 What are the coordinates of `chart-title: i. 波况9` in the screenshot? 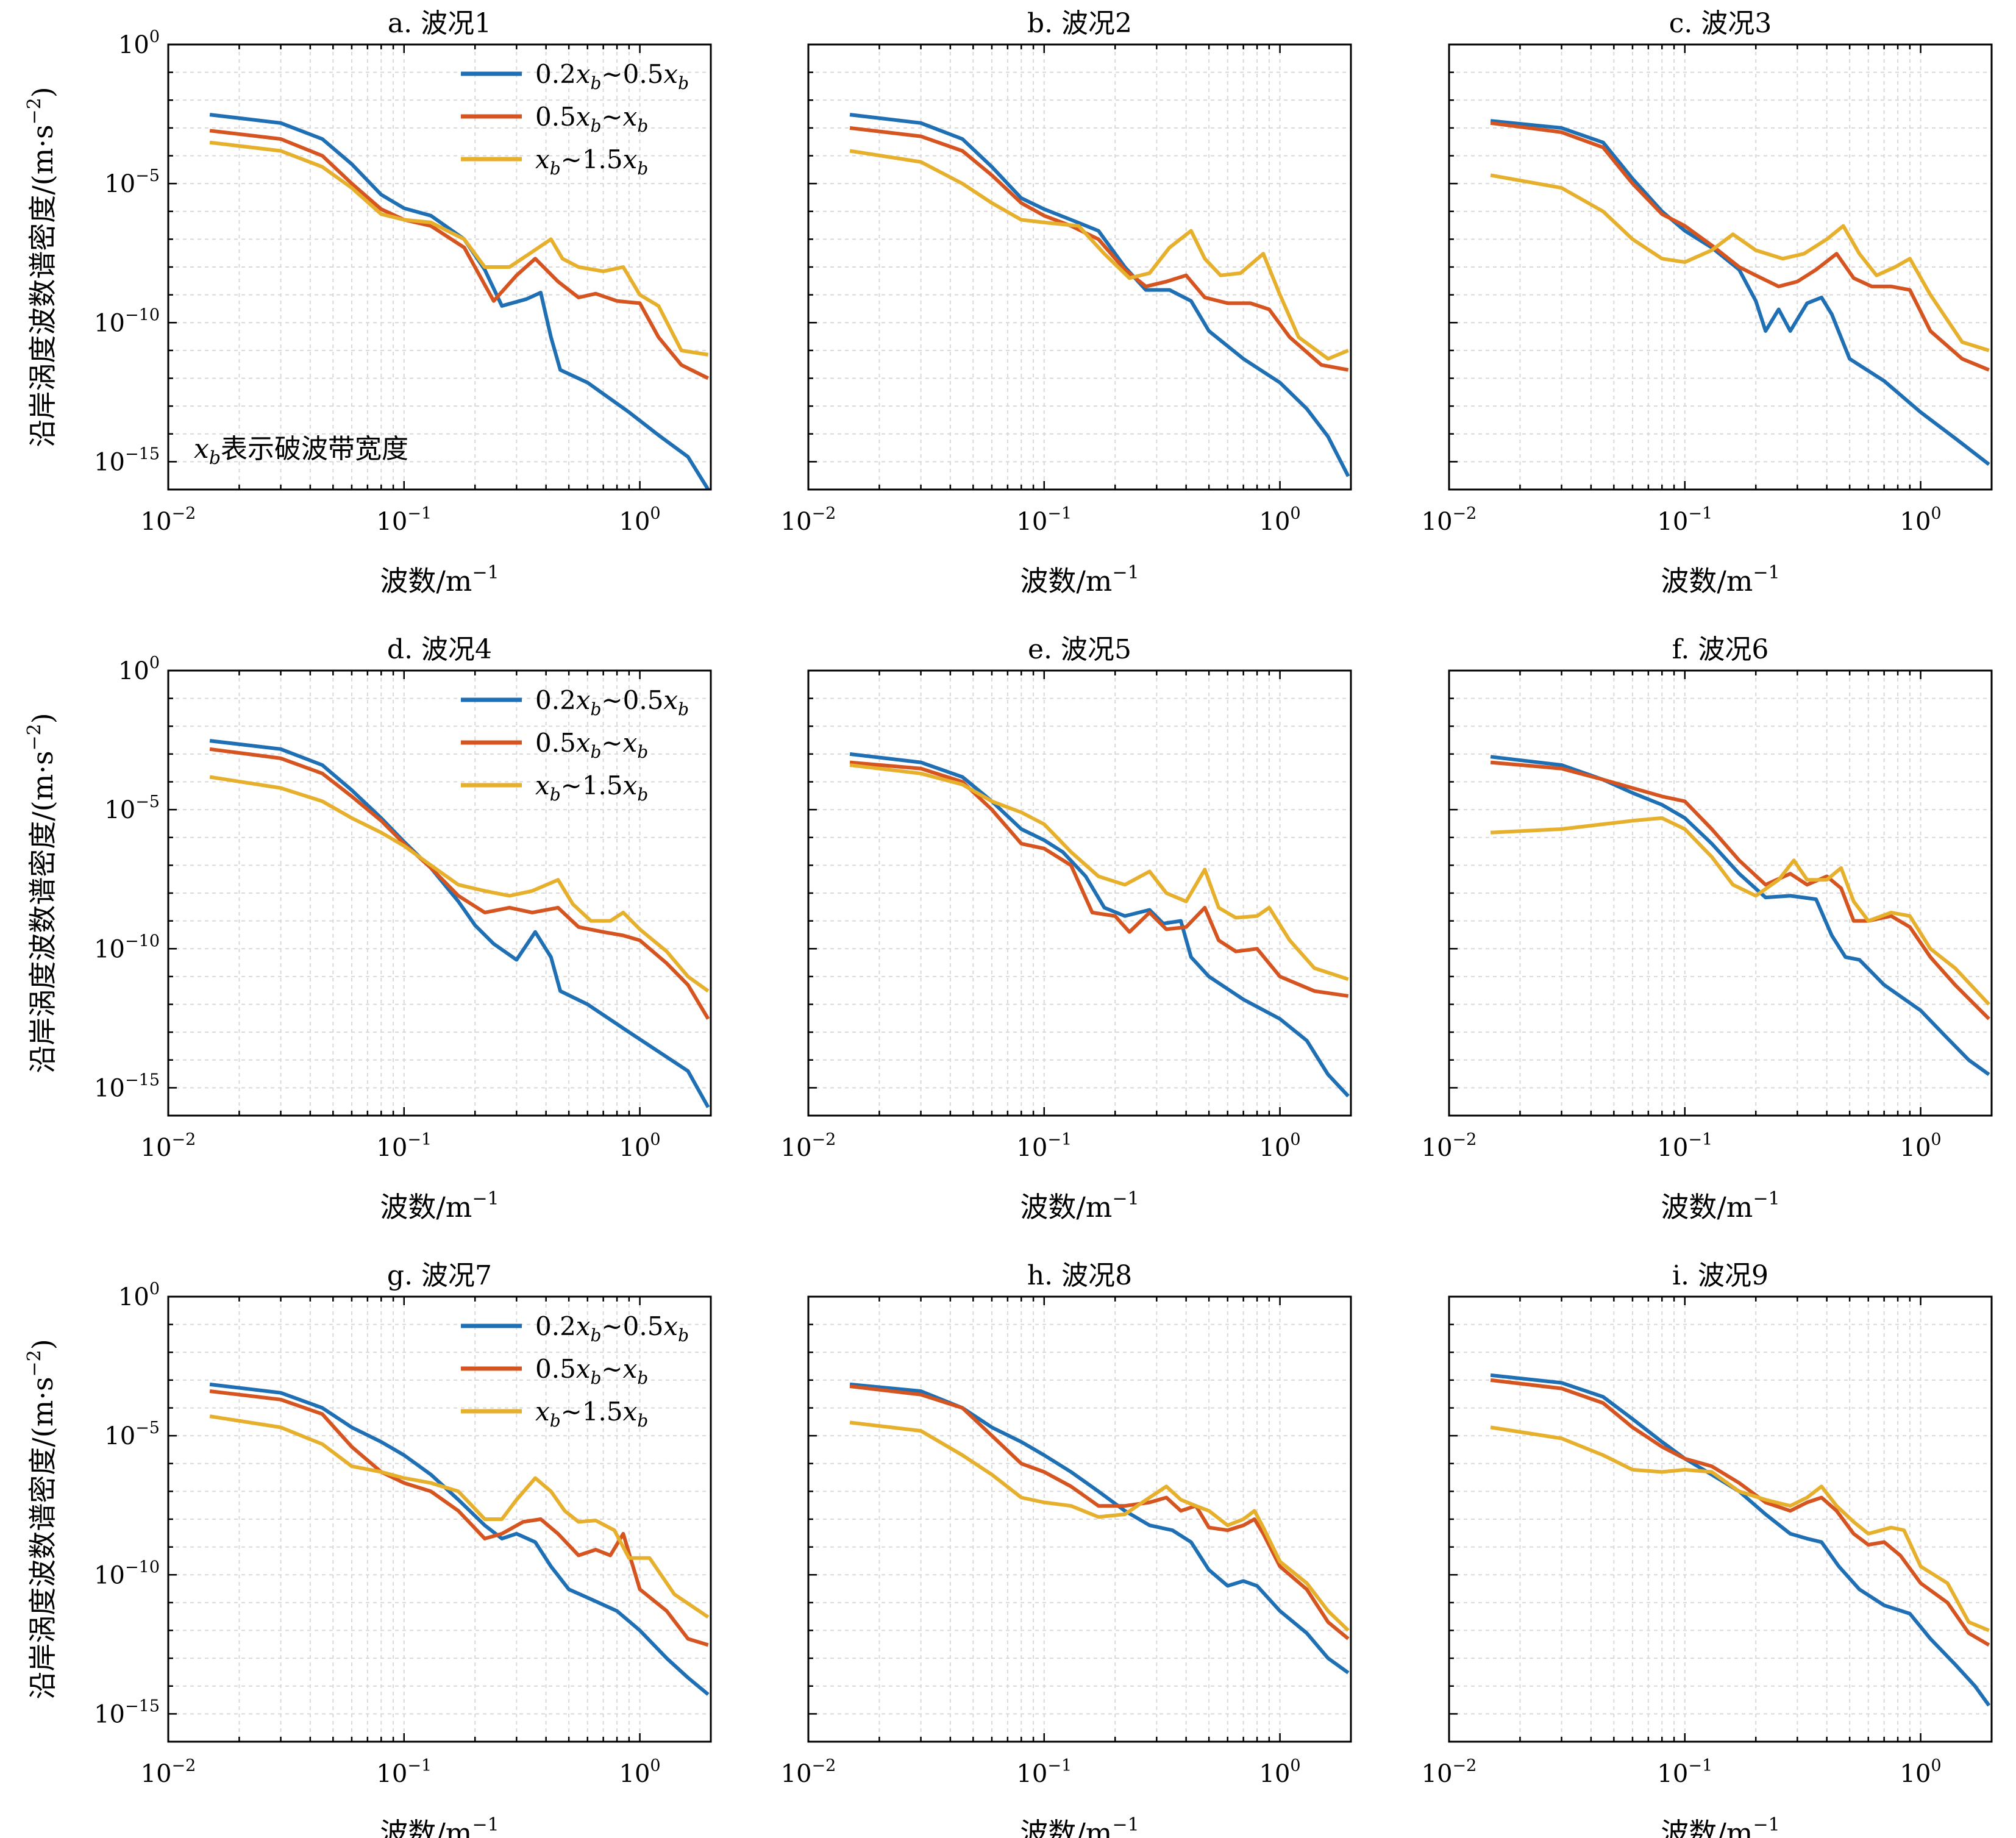 It's located at (1720, 1275).